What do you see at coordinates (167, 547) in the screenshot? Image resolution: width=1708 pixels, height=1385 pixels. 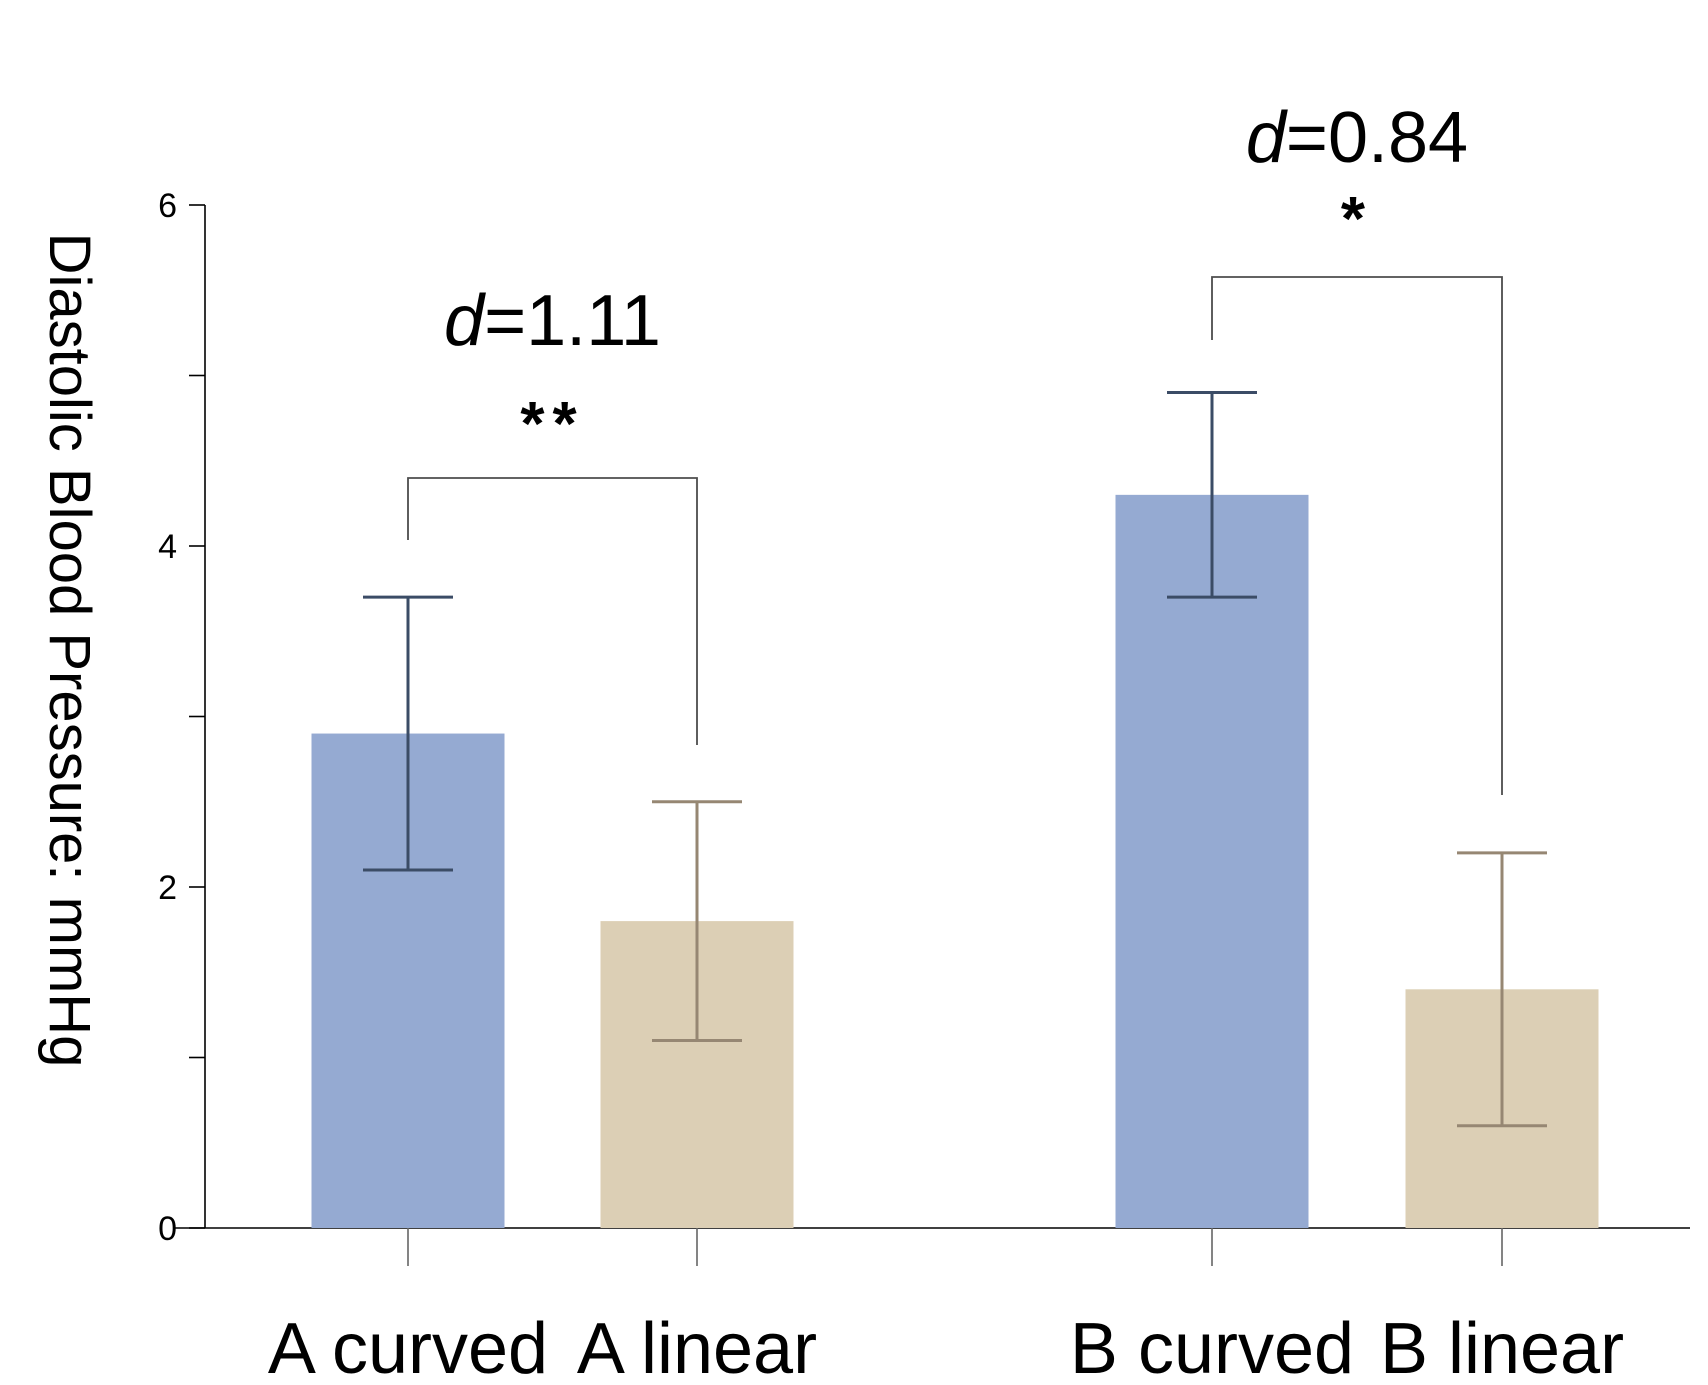 I see `y-tick-label: 4` at bounding box center [167, 547].